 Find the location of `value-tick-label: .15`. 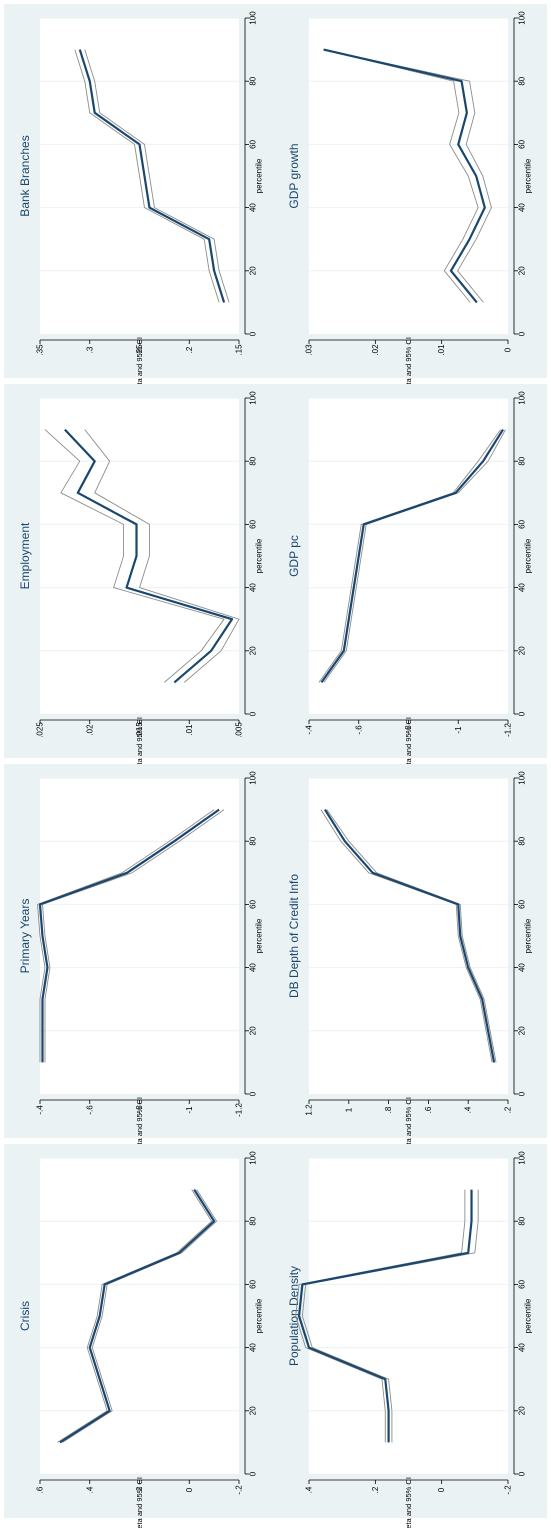

value-tick-label: .15 is located at coordinates (239, 350).